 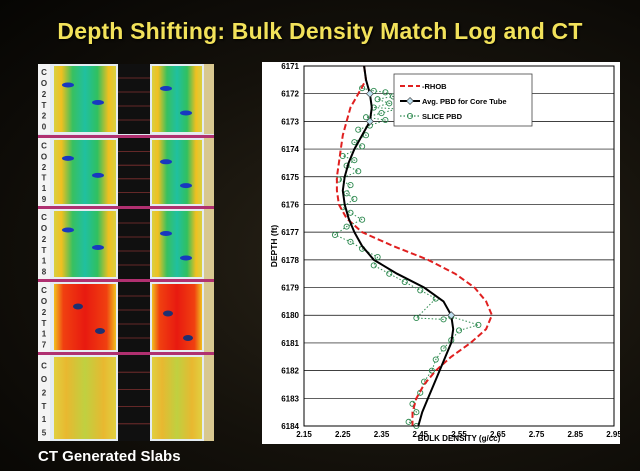 I want to click on legend: -RHOB Avg. PBD for Core Tube SLICE PBD, so click(x=463, y=100).